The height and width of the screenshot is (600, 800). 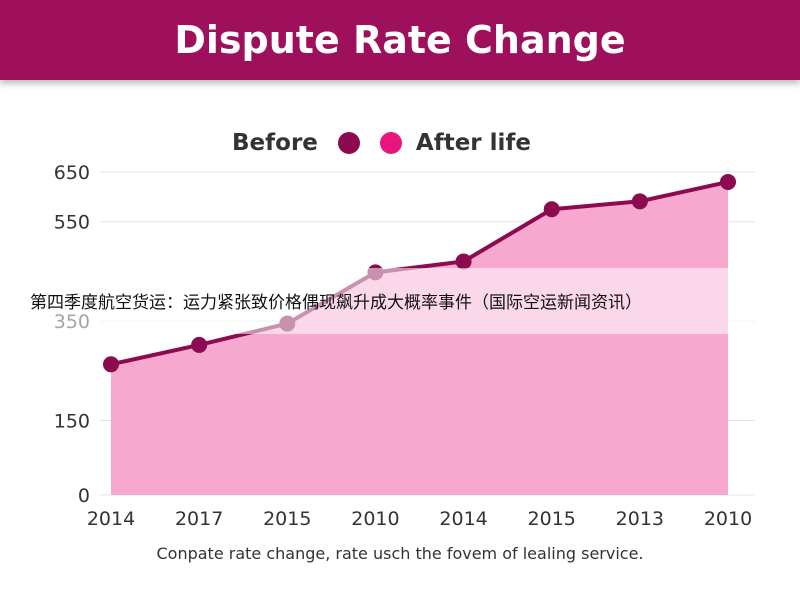 I want to click on y-tick-label: 0, so click(x=84, y=496).